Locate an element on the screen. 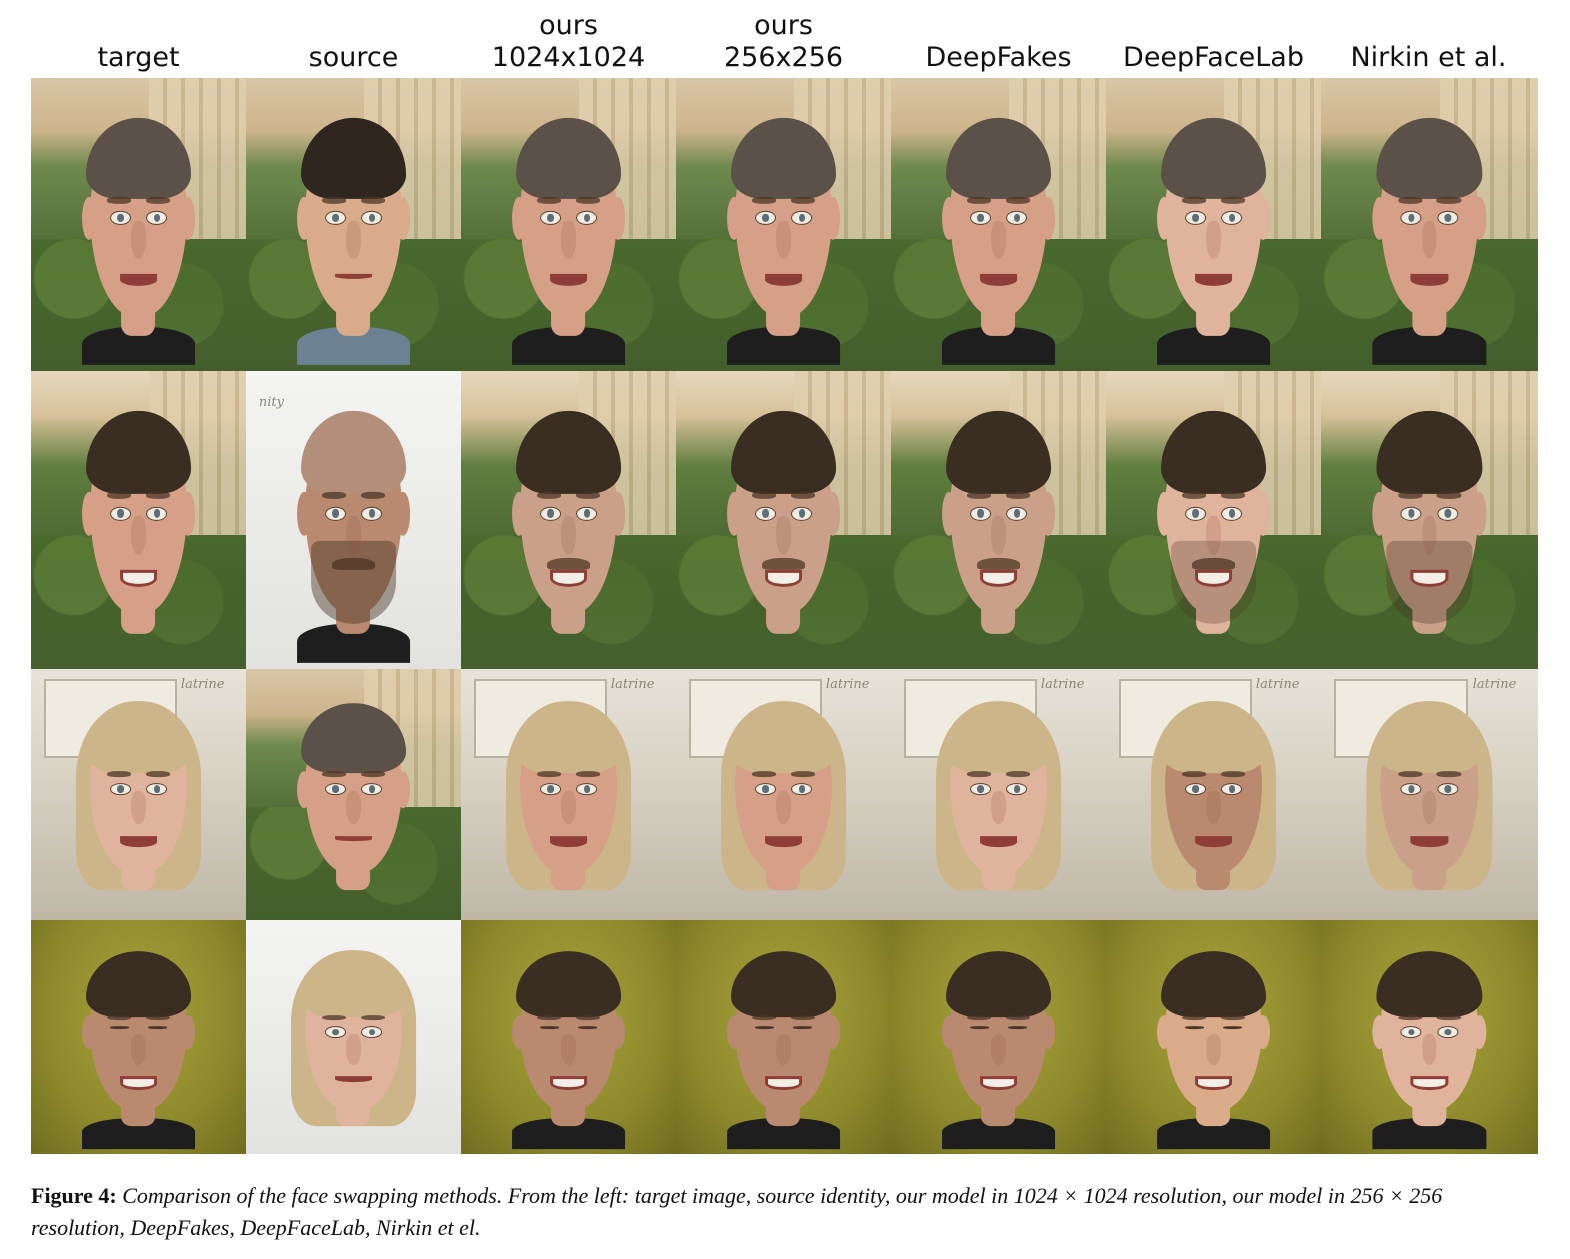 The image size is (1570, 1259). image-row2-deepfacelab is located at coordinates (1213, 520).